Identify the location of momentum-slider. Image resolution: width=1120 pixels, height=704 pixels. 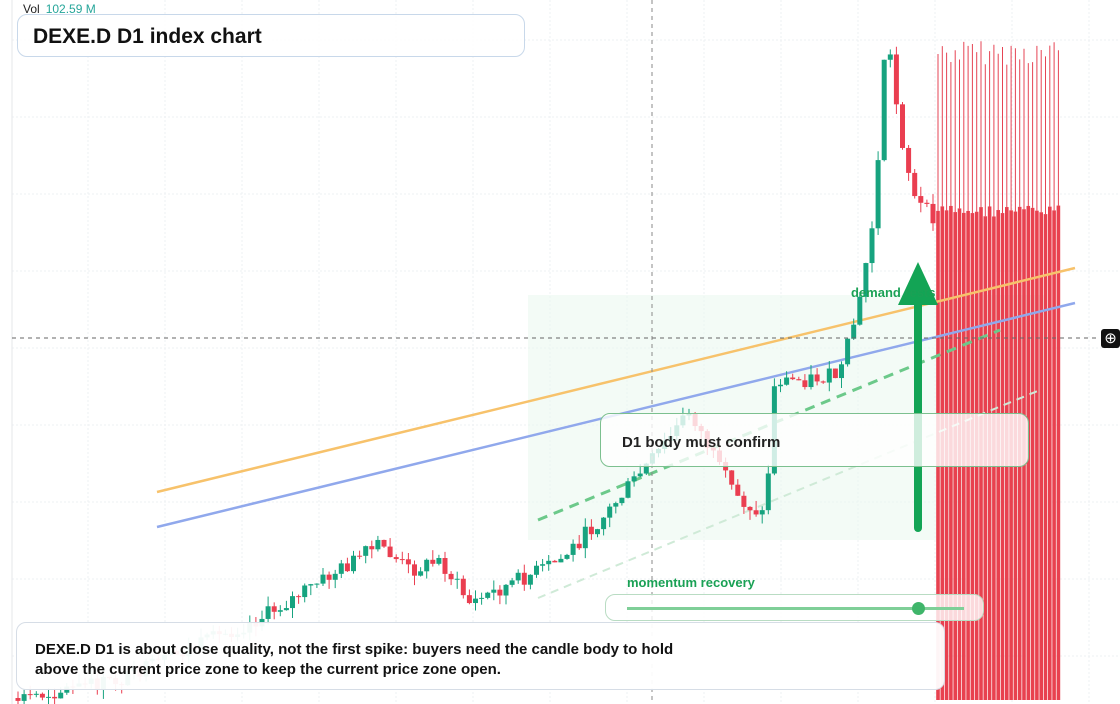
(794, 607).